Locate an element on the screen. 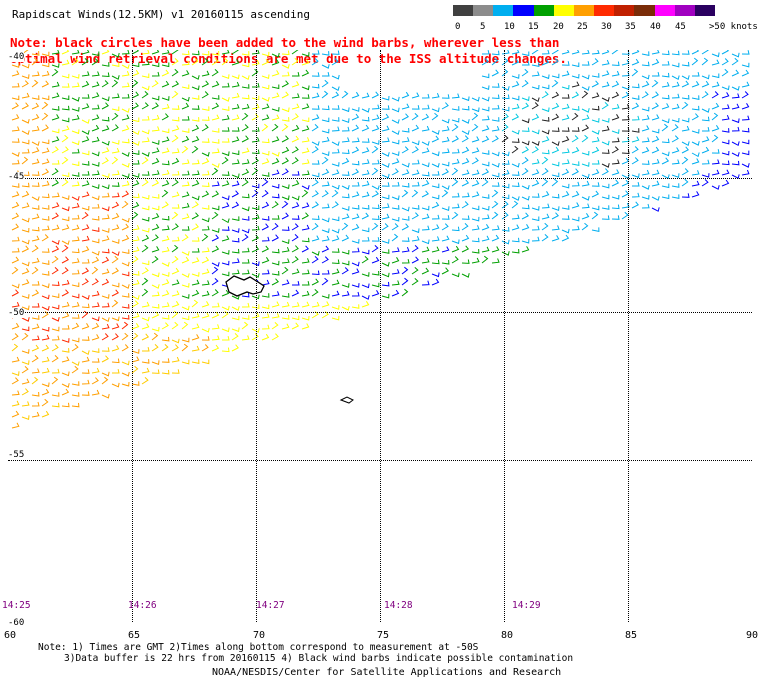 The height and width of the screenshot is (688, 760). scale-label: 5 is located at coordinates (483, 27).